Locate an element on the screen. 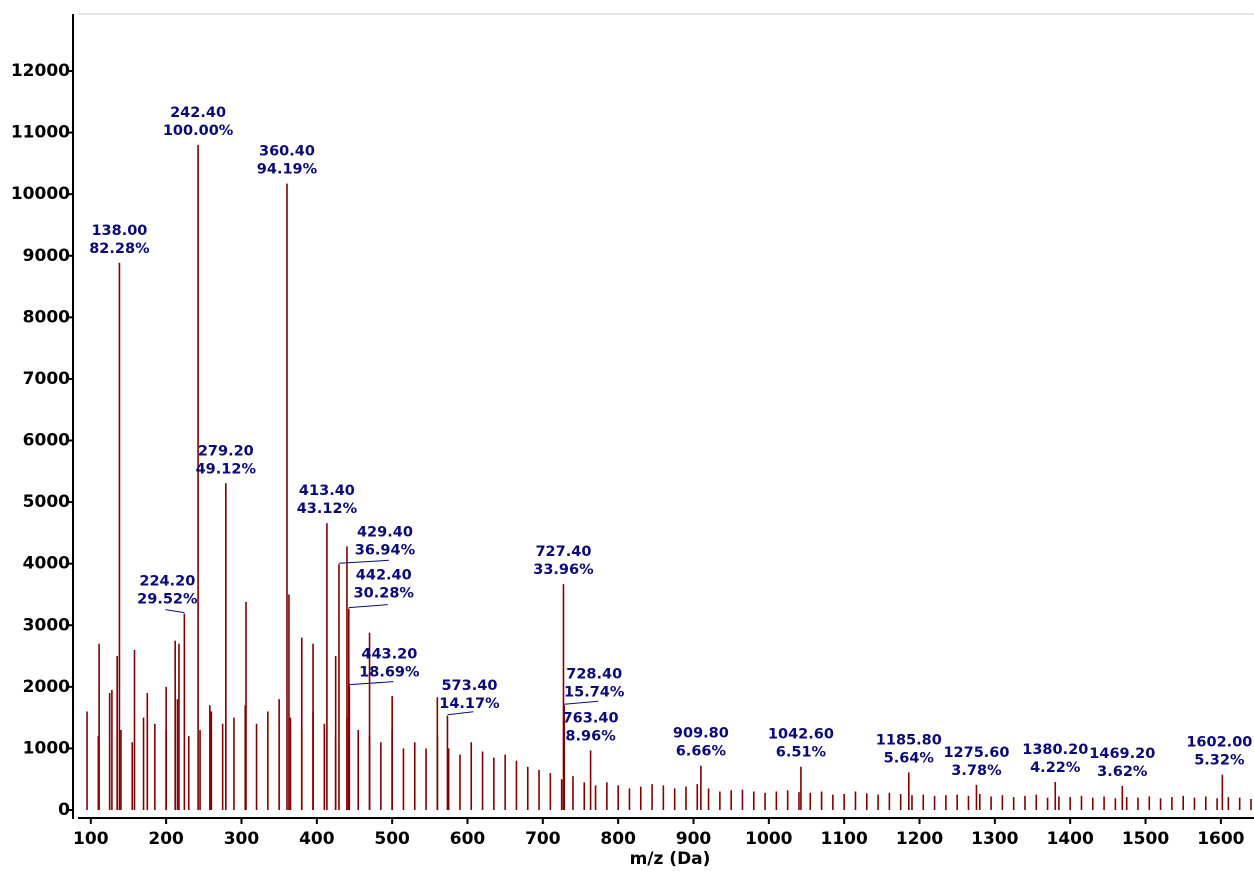  peak-percent-label: 100.00% is located at coordinates (198, 131).